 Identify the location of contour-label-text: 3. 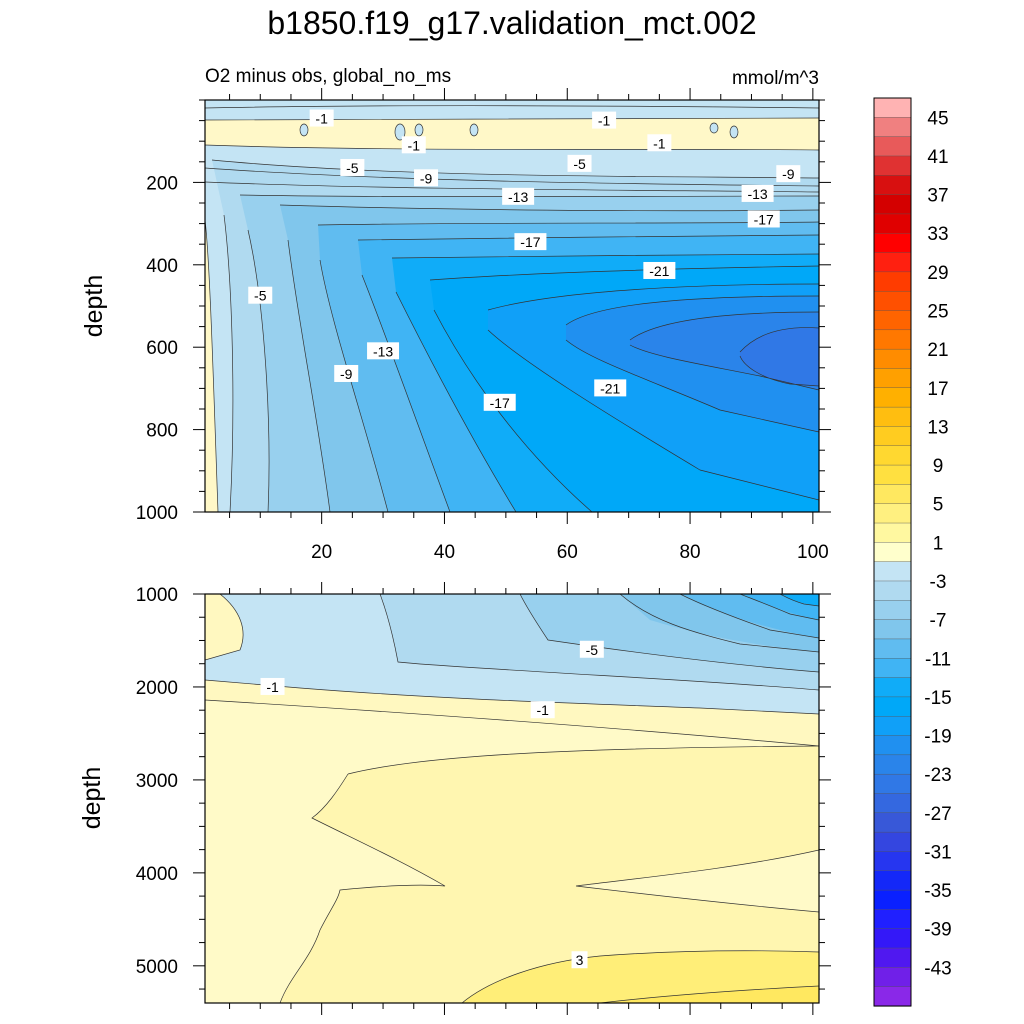
(580, 960).